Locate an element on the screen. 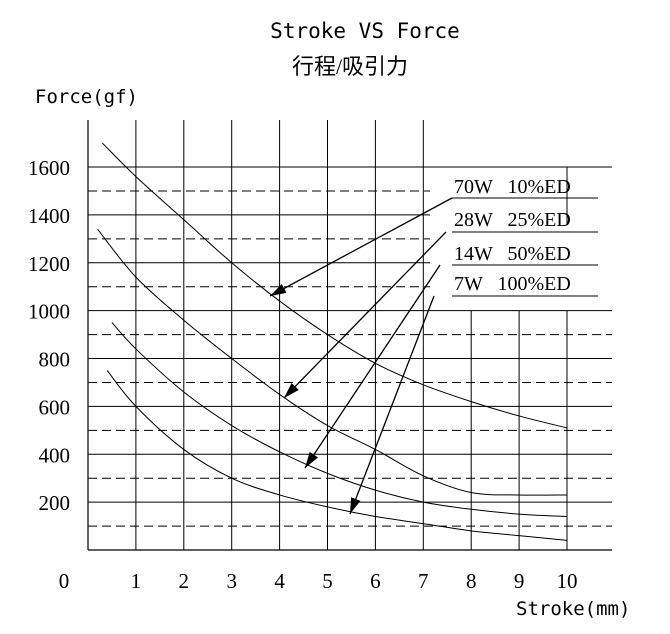 The height and width of the screenshot is (634, 670). x-tick-label: 2 is located at coordinates (184, 581).